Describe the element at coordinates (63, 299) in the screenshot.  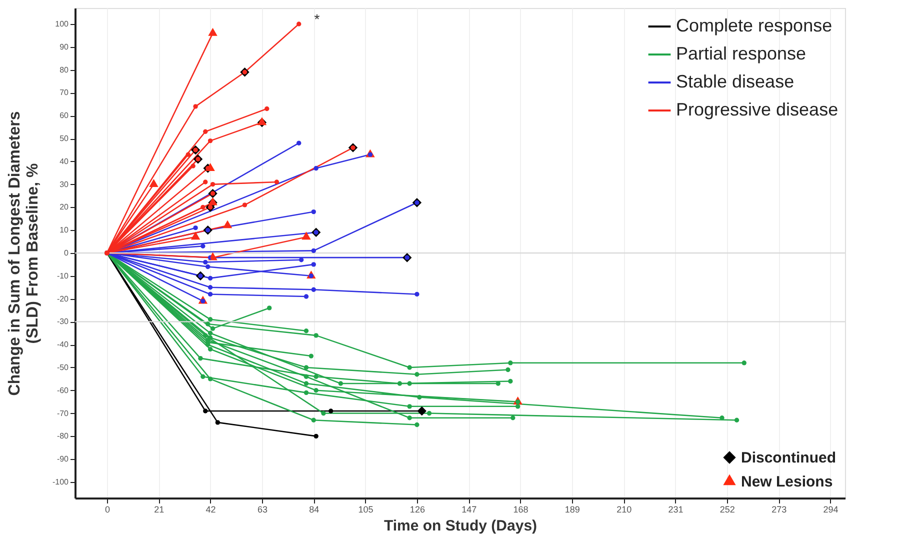
I see `y-tick-label: -20` at that location.